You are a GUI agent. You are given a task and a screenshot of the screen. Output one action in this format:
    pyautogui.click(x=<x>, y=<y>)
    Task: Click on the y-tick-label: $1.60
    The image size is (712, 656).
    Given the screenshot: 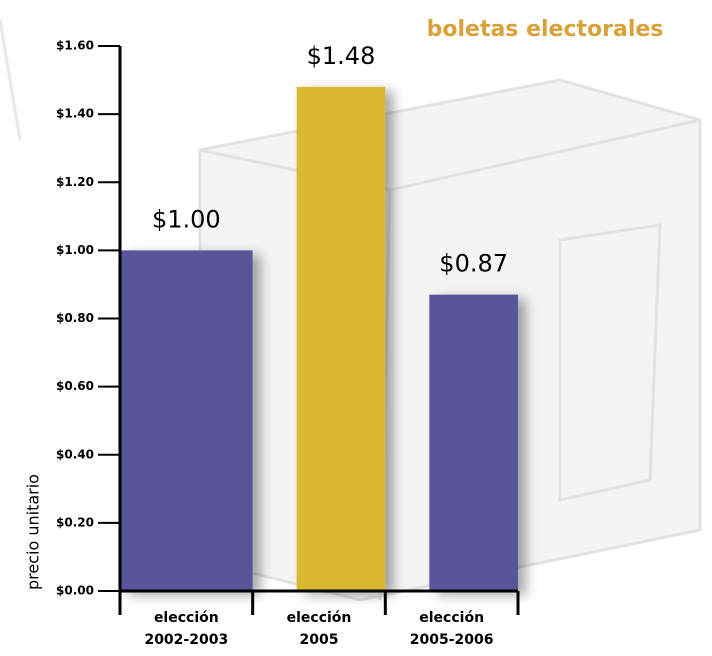 What is the action you would take?
    pyautogui.click(x=75, y=46)
    